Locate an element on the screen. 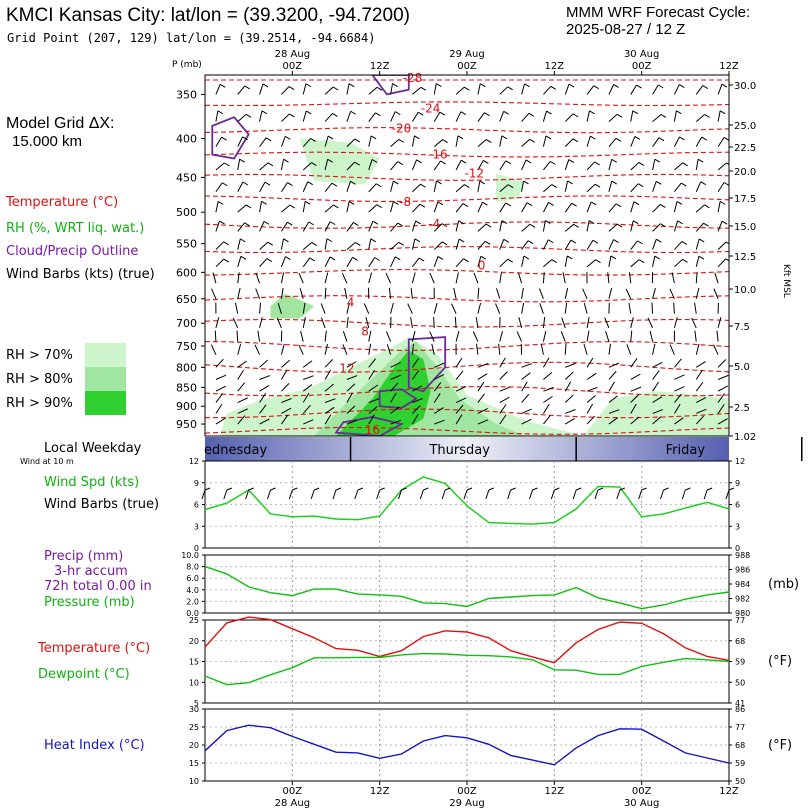 The height and width of the screenshot is (811, 810). y2-tick-label: 984 is located at coordinates (742, 584).